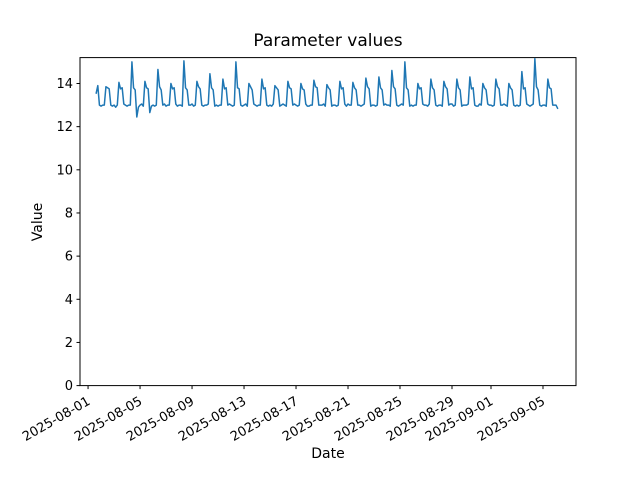 Image resolution: width=640 pixels, height=480 pixels. I want to click on y-tick-label: 14, so click(64, 84).